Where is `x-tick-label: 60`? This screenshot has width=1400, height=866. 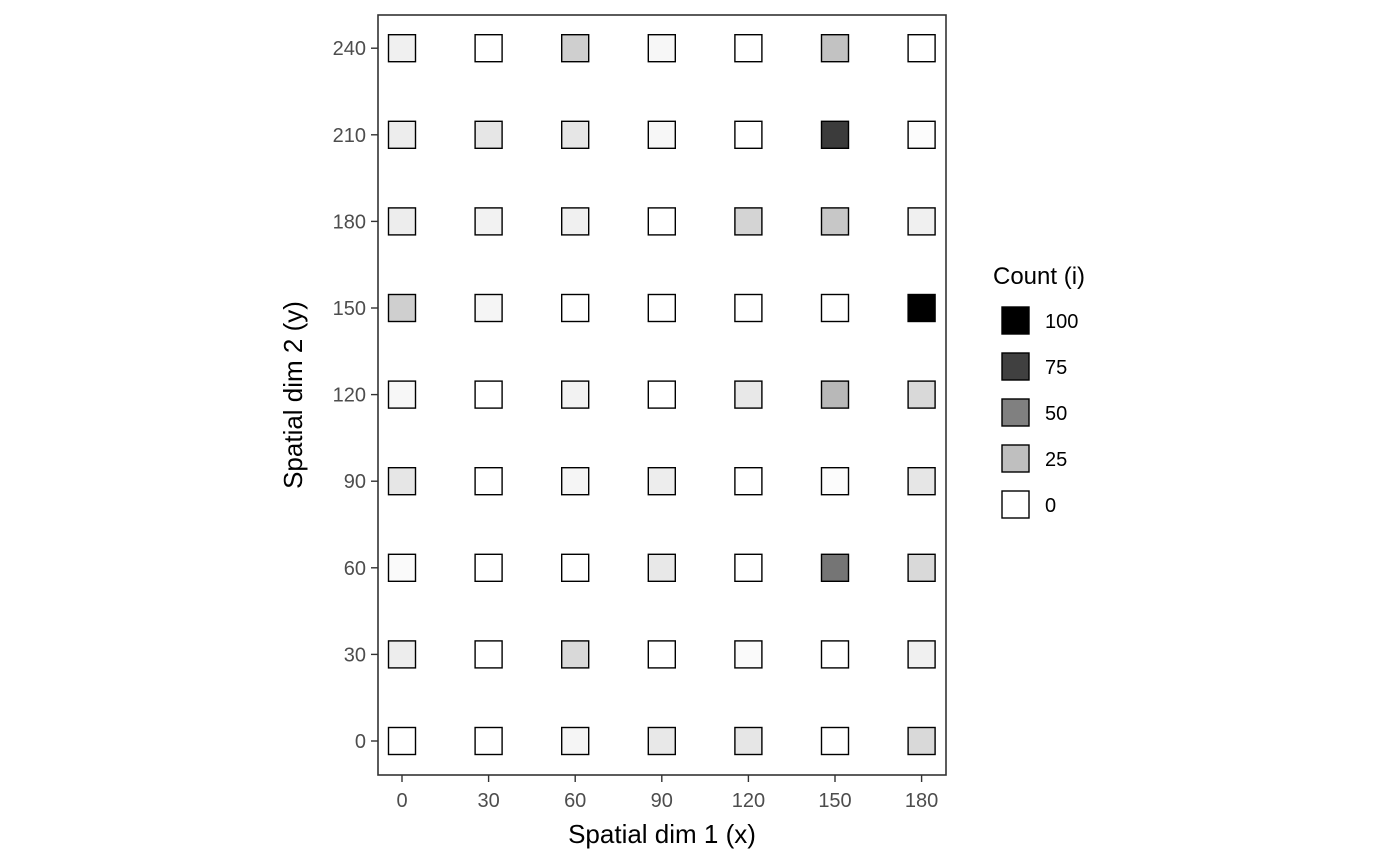 x-tick-label: 60 is located at coordinates (575, 801).